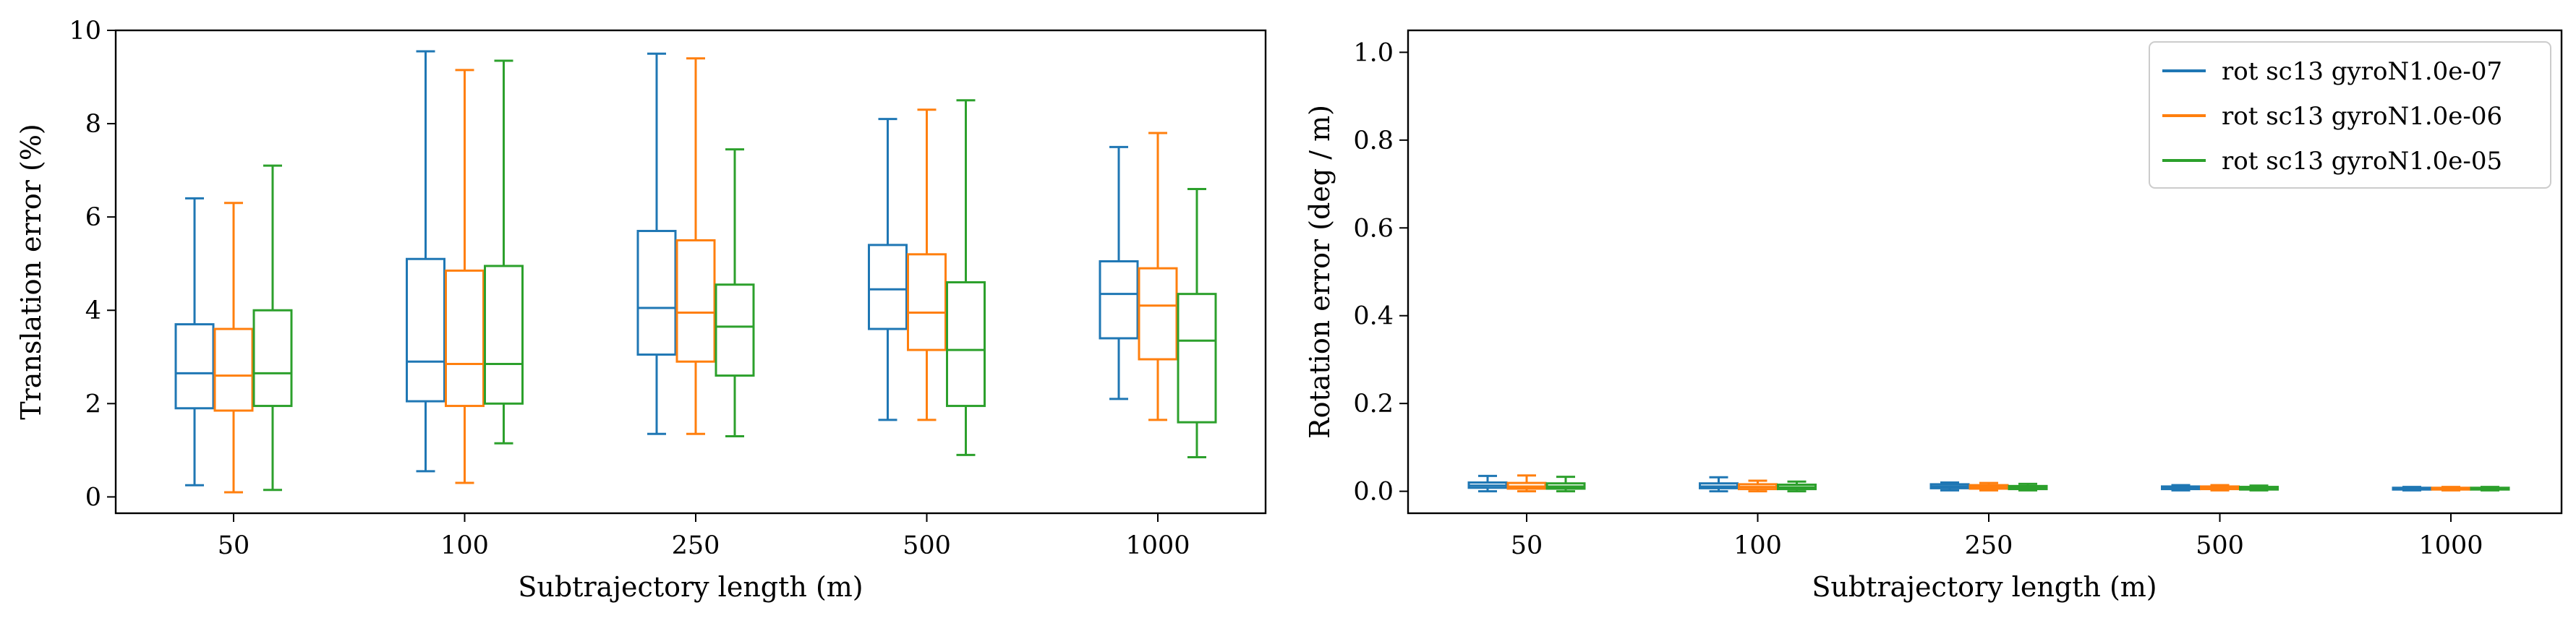  Describe the element at coordinates (1373, 141) in the screenshot. I see `y-tick-label: 0.8` at that location.